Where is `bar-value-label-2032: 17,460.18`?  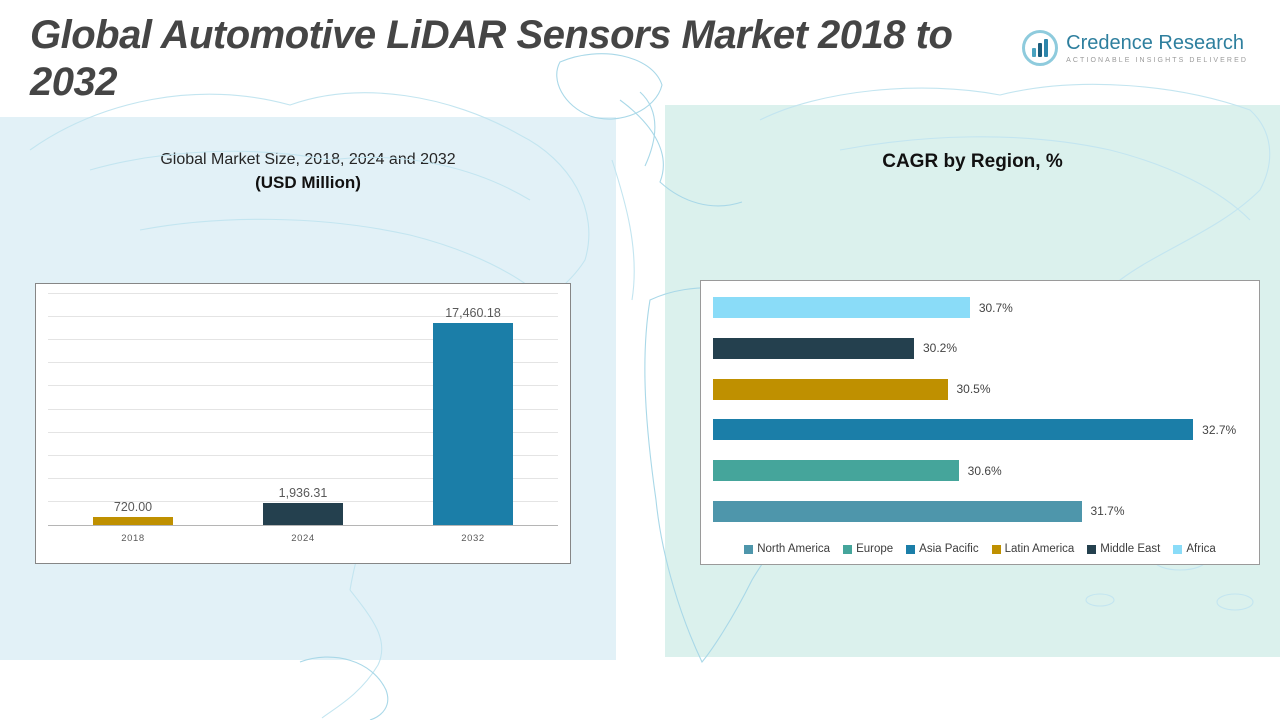 bar-value-label-2032: 17,460.18 is located at coordinates (473, 313).